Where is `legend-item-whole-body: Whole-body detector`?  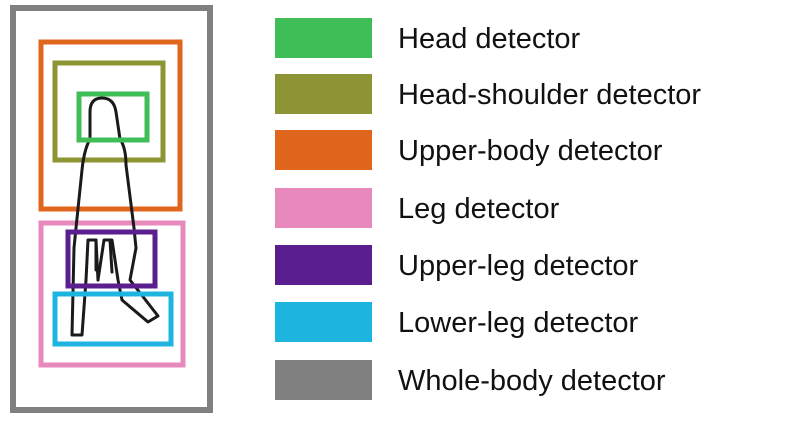 legend-item-whole-body: Whole-body detector is located at coordinates (535, 381).